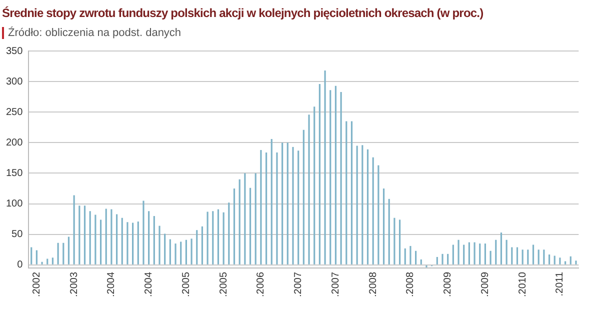 The width and height of the screenshot is (592, 312). I want to click on x-tick-label: .2011, so click(560, 284).